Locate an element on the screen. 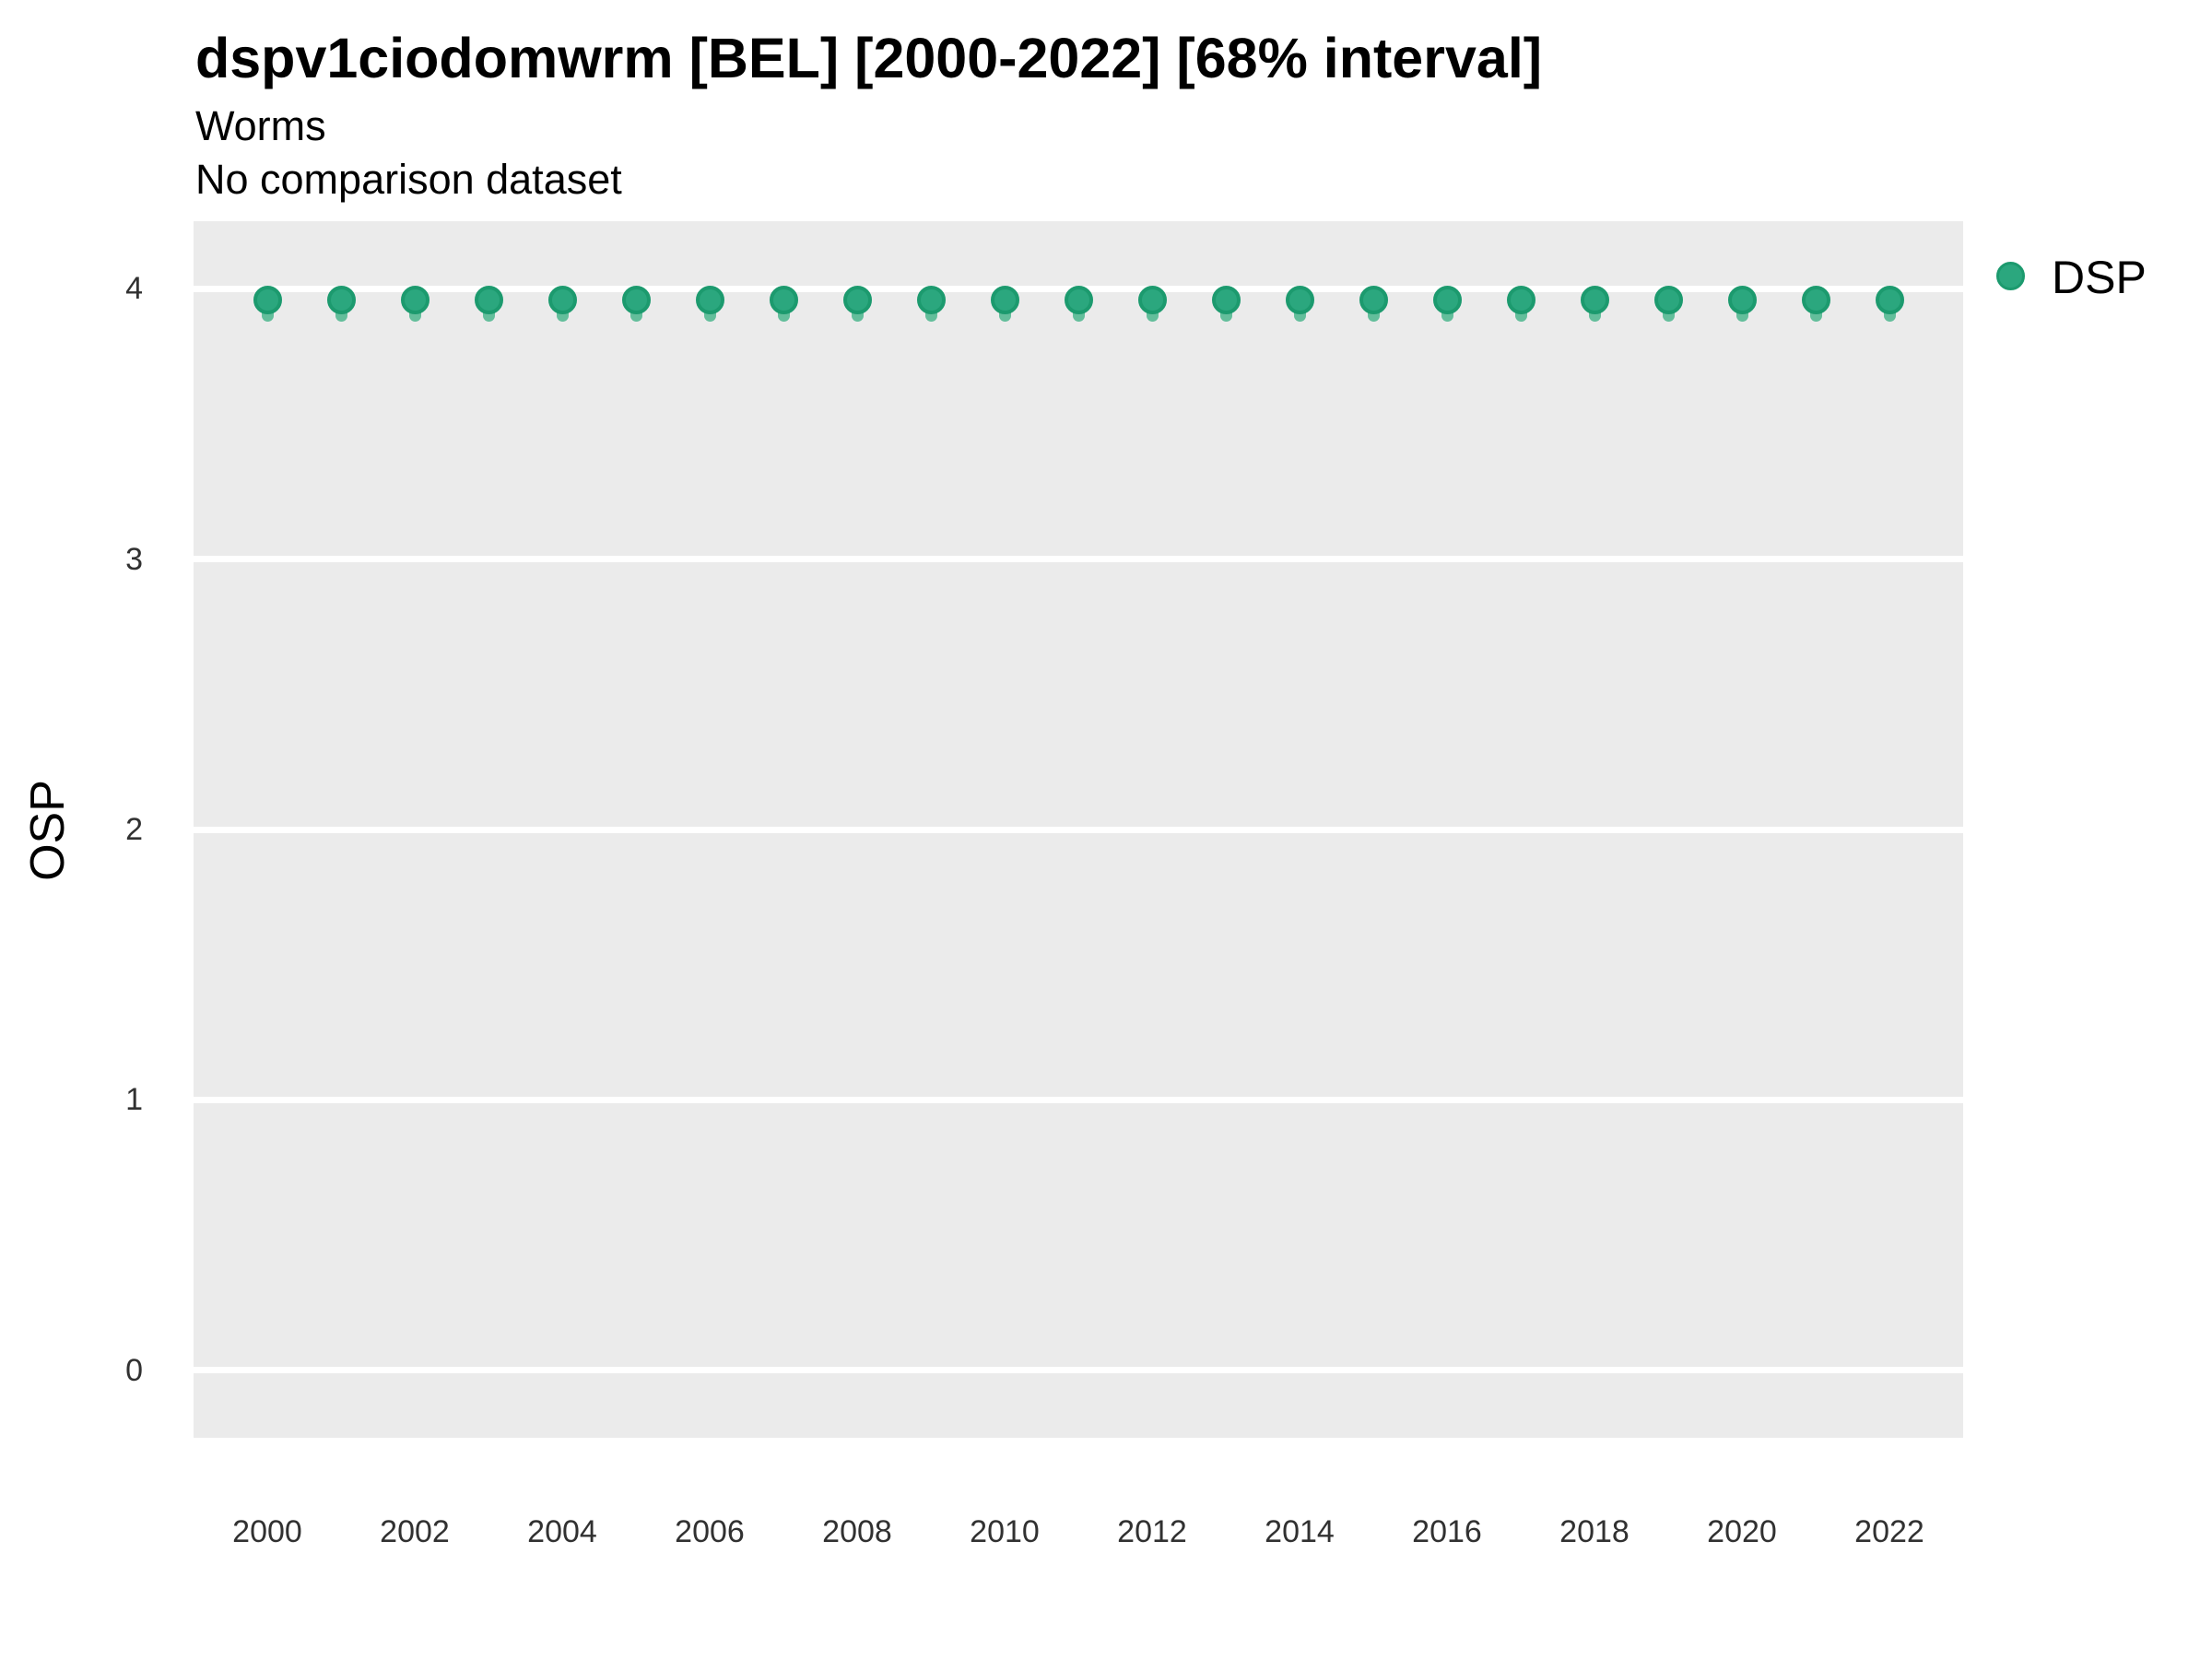 Image resolution: width=2212 pixels, height=1659 pixels. data-point-2015 is located at coordinates (1373, 299).